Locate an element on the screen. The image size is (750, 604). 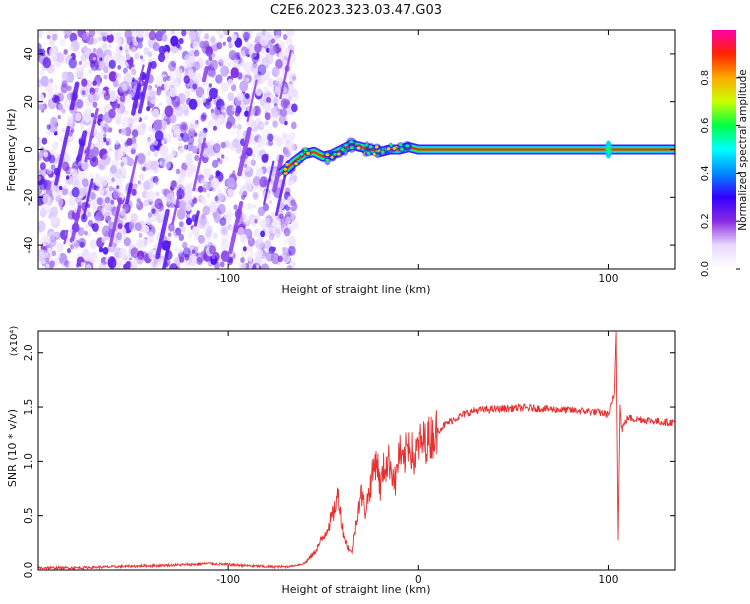
colorbar-label: Normalized spectral amplitude is located at coordinates (743, 149).